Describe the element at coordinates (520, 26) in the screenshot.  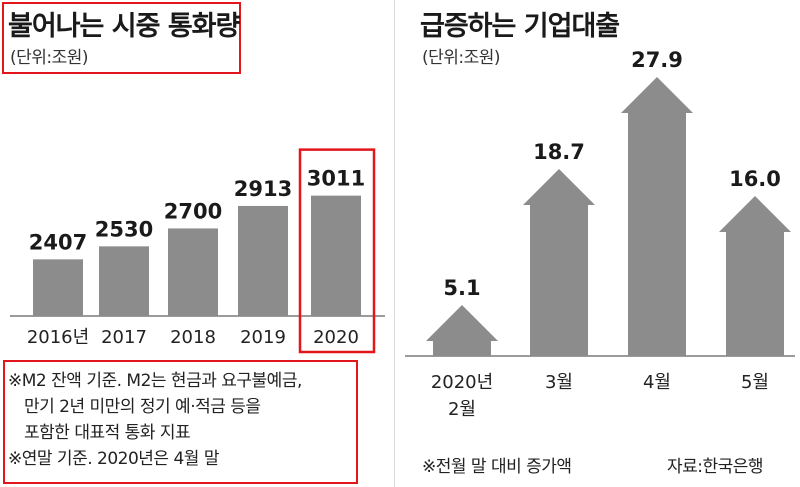
I see `chart-title: 급증하는 기업대출` at that location.